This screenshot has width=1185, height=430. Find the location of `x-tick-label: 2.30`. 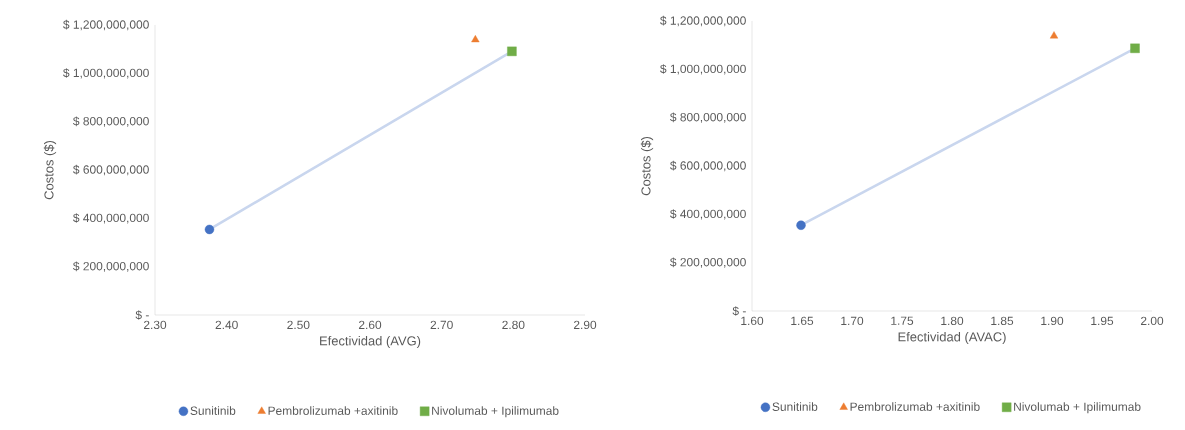

x-tick-label: 2.30 is located at coordinates (155, 325).